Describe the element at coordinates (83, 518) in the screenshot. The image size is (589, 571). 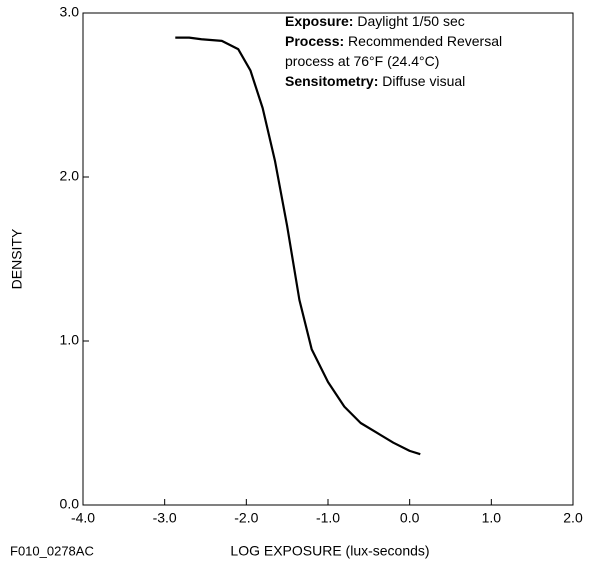
I see `x-tick-label: -4.0` at that location.